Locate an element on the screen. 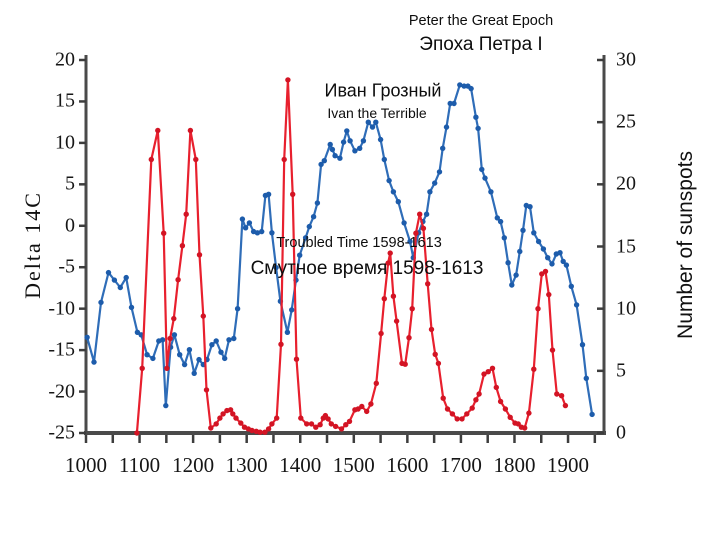  x-tick-label: 1900 is located at coordinates (568, 465).